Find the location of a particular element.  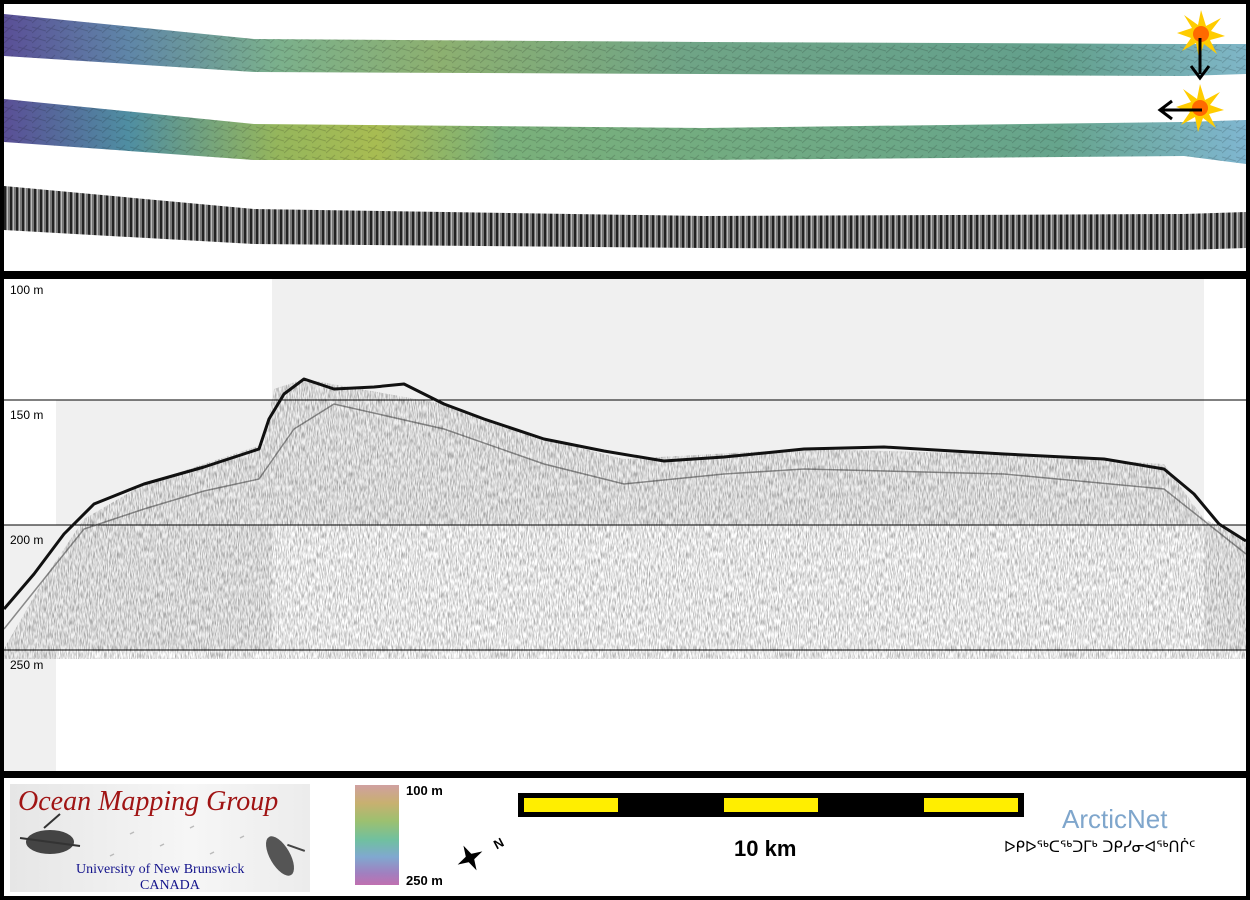

north-arrow-icon is located at coordinates (470, 858).